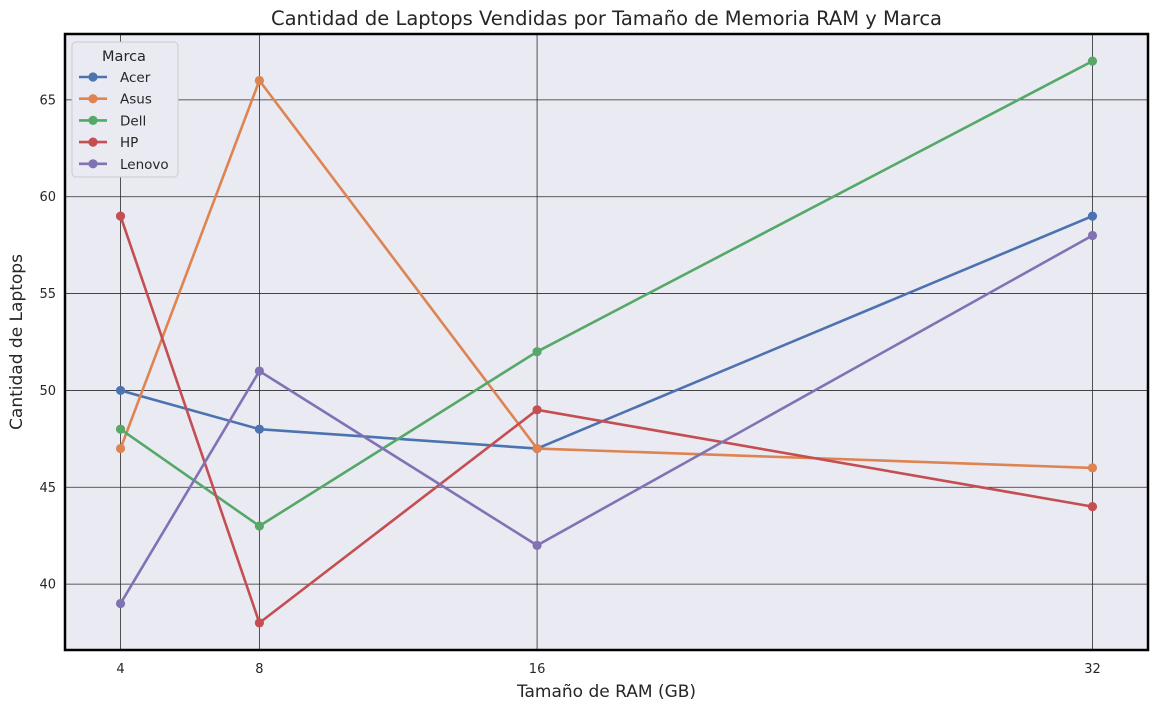  Describe the element at coordinates (47, 342) in the screenshot. I see `y-axis-ticks: 40 45 50 55 60 65` at that location.